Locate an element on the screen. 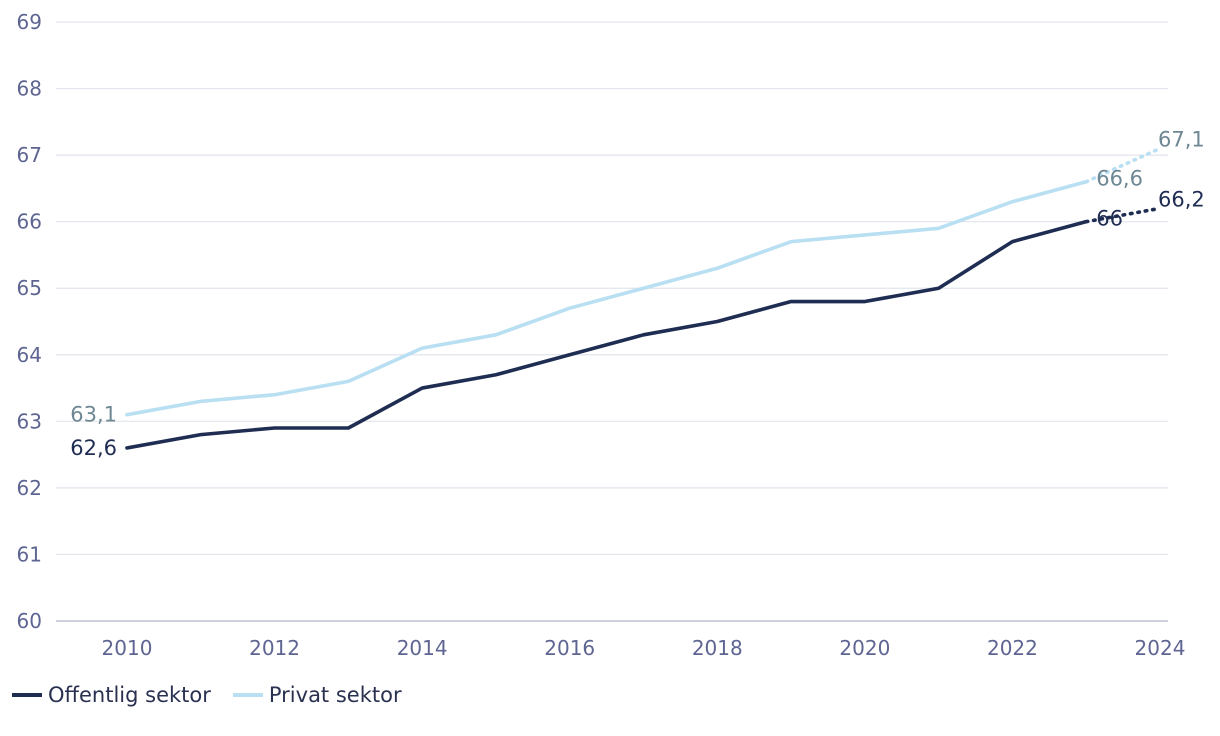 This screenshot has width=1220, height=736. x-tick-label-2016: 2016 is located at coordinates (569, 648).